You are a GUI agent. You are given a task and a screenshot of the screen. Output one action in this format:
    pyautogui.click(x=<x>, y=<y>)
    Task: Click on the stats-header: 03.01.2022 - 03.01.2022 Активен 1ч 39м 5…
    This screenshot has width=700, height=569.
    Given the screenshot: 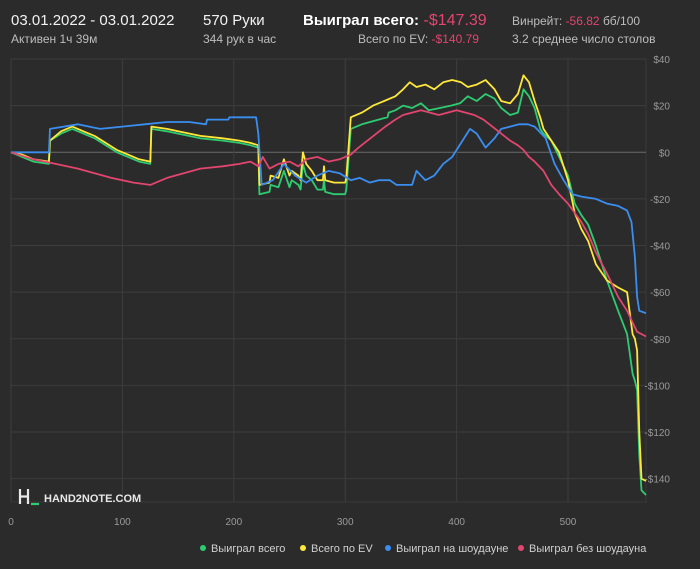 What is the action you would take?
    pyautogui.click(x=350, y=26)
    